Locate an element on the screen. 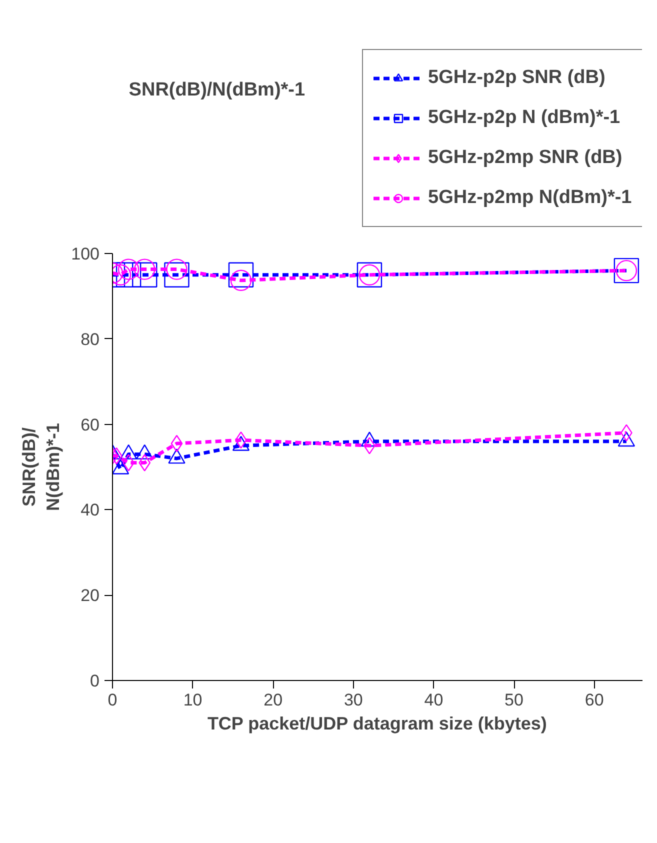 The image size is (657, 843). x-tick-label: 50 is located at coordinates (514, 700).